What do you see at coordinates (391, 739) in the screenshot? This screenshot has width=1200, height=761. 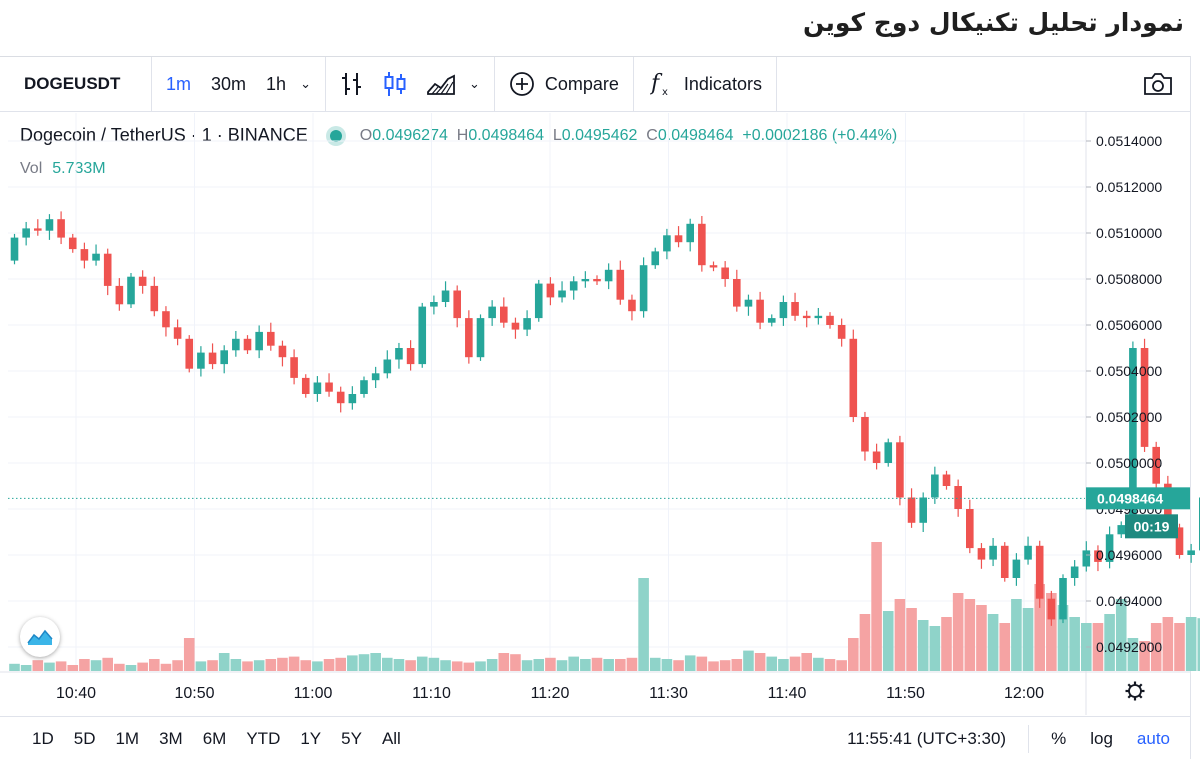 I see `range-all: All` at bounding box center [391, 739].